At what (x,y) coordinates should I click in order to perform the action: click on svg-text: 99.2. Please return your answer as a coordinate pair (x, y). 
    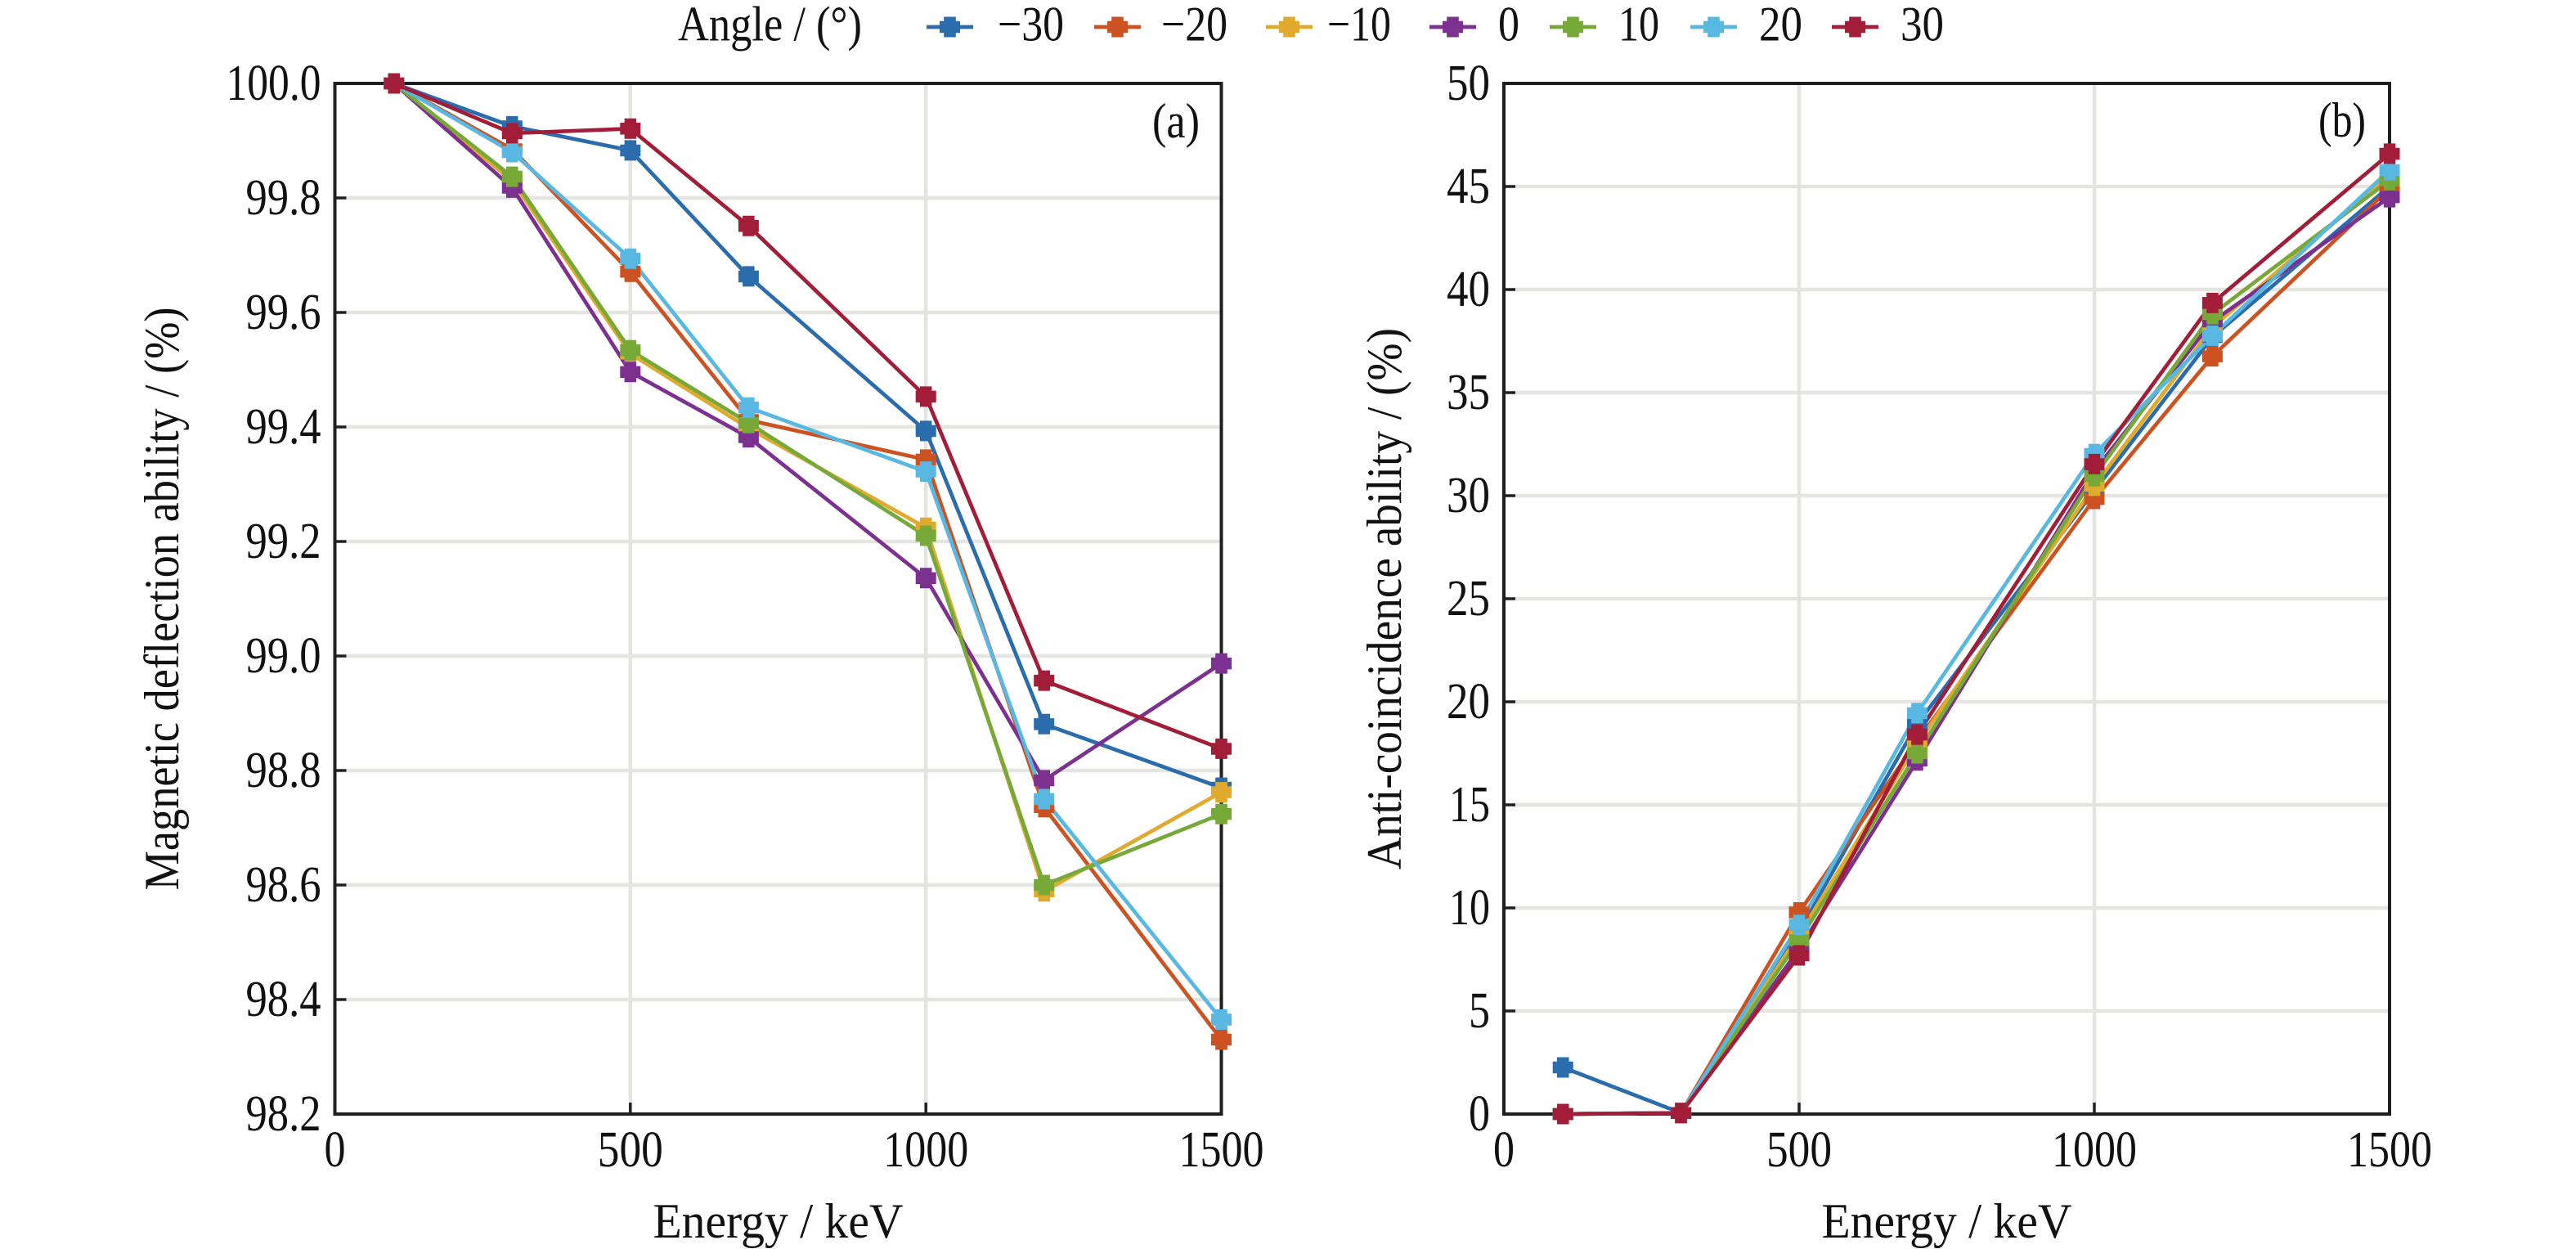
    Looking at the image, I should click on (284, 541).